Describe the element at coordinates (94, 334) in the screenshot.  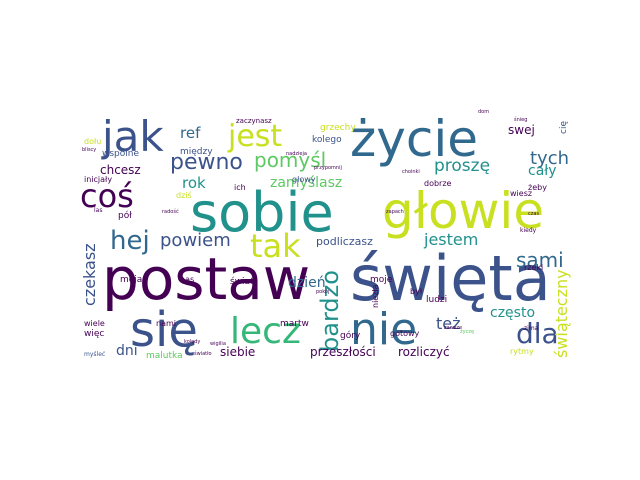
I see `word-wiec: więc` at that location.